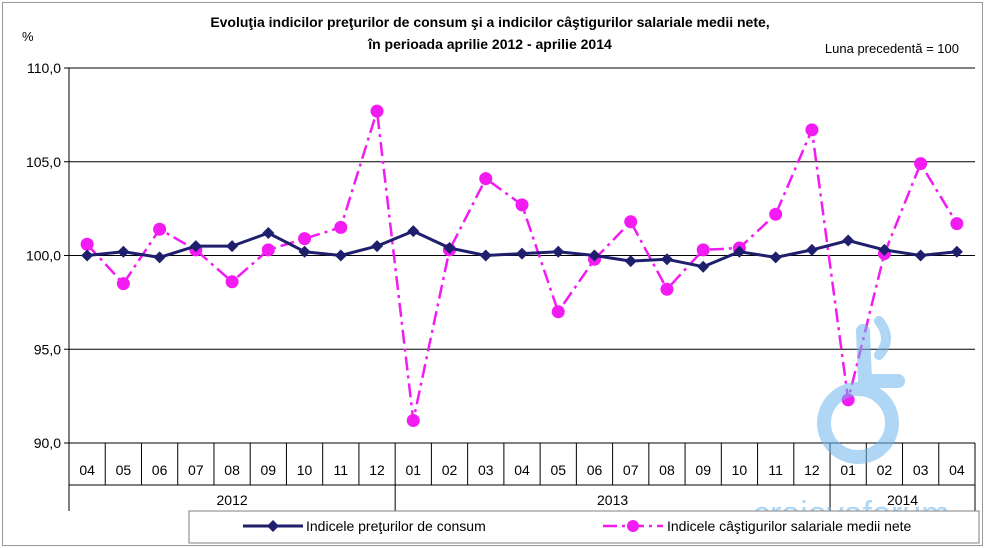 The width and height of the screenshot is (985, 548). What do you see at coordinates (633, 526) in the screenshot?
I see `legend-marker-wages` at bounding box center [633, 526].